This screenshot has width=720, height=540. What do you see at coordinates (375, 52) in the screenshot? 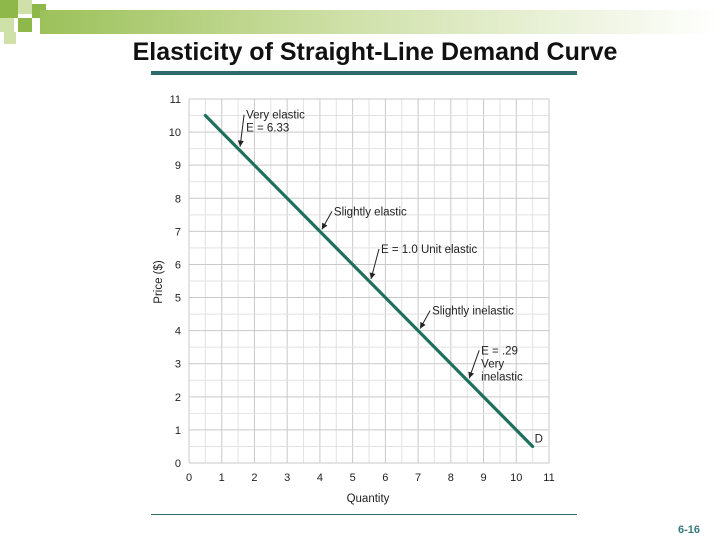
I see `slide-title: Elasticity of Straight-Line Demand Curve` at bounding box center [375, 52].